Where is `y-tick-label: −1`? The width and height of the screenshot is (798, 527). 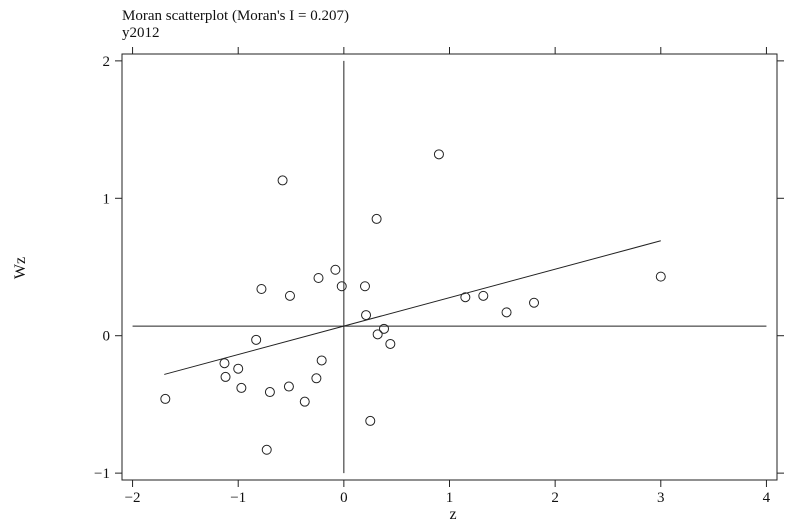
y-tick-label: −1 is located at coordinates (102, 474).